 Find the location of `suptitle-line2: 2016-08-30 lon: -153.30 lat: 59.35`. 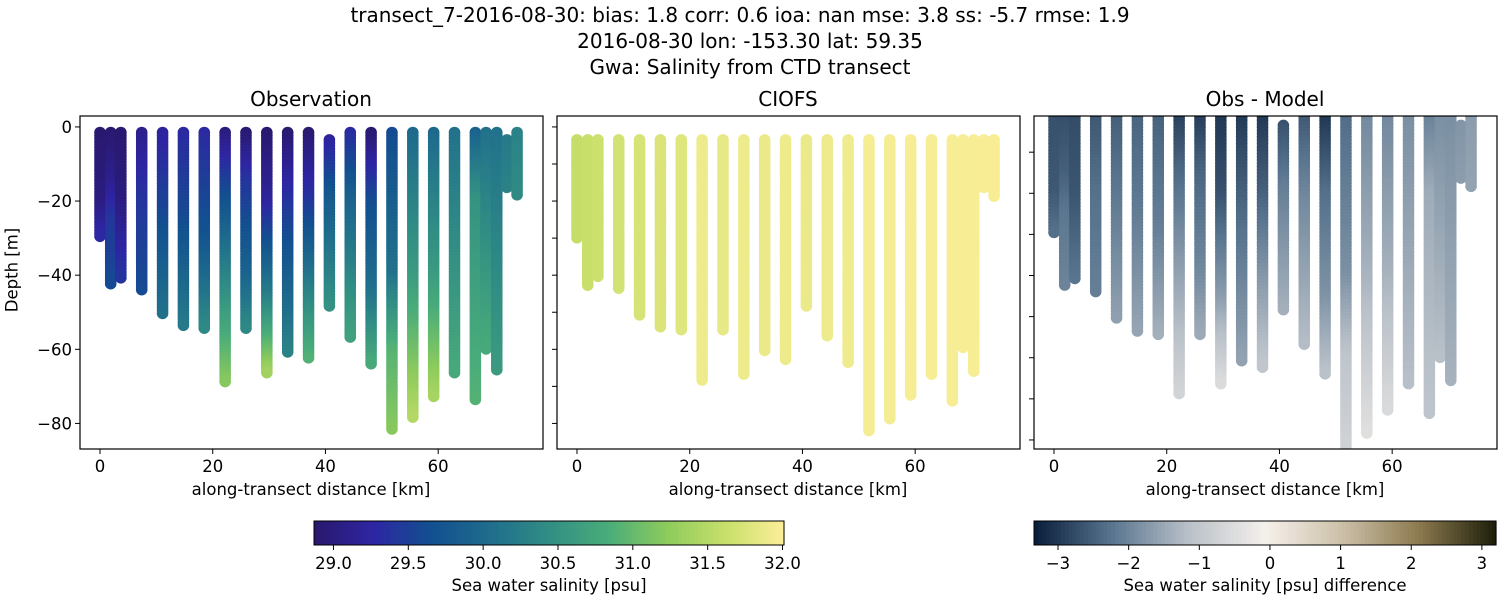

suptitle-line2: 2016-08-30 lon: -153.30 lat: 59.35 is located at coordinates (750, 41).